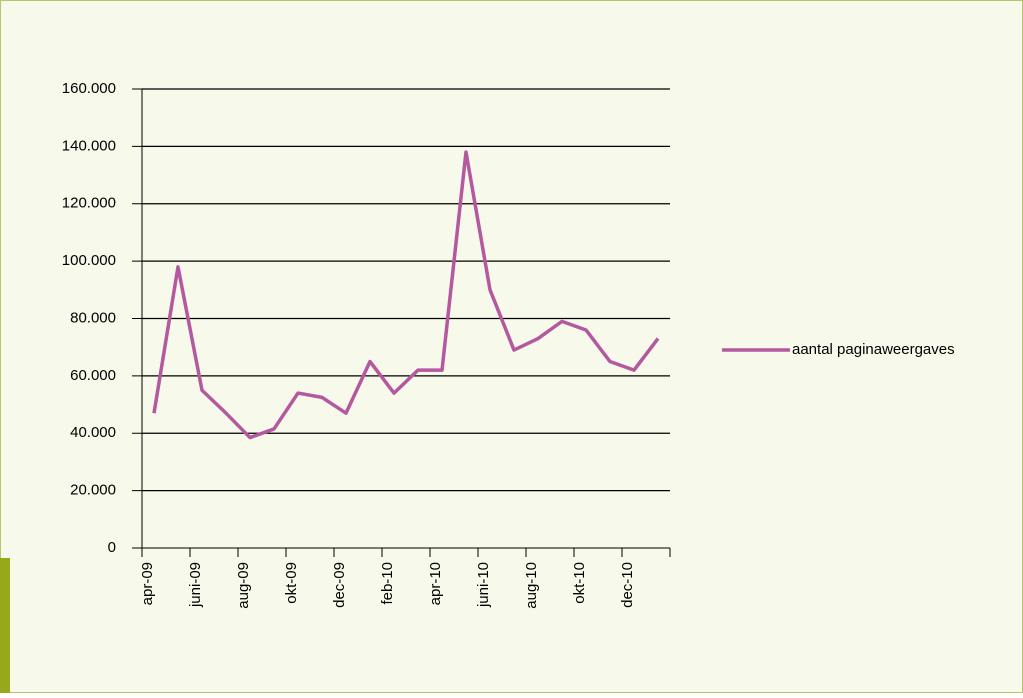 The width and height of the screenshot is (1023, 698). I want to click on x-tick-label: dec-10, so click(627, 585).